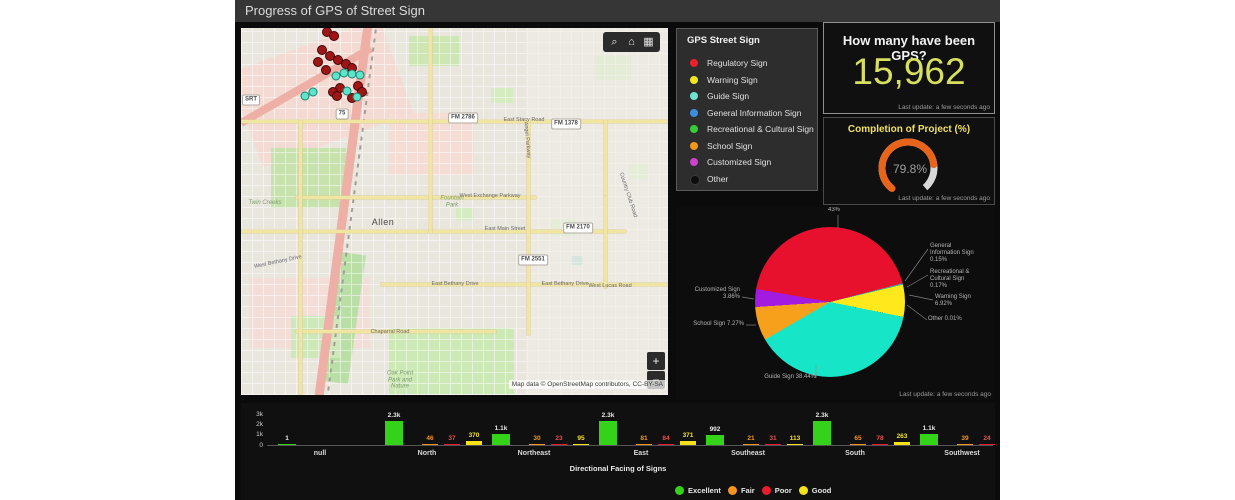  What do you see at coordinates (929, 439) in the screenshot?
I see `bar-excellent-Southwest` at bounding box center [929, 439].